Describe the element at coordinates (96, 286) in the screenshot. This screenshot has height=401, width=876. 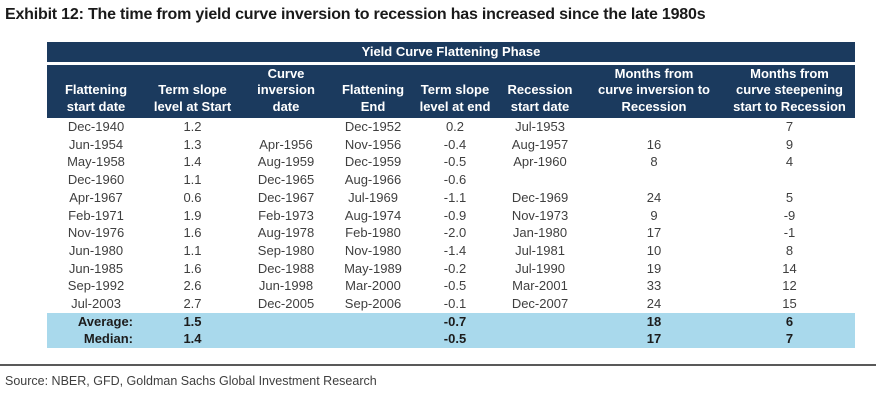
I see `table-cell: Sep-1992` at that location.